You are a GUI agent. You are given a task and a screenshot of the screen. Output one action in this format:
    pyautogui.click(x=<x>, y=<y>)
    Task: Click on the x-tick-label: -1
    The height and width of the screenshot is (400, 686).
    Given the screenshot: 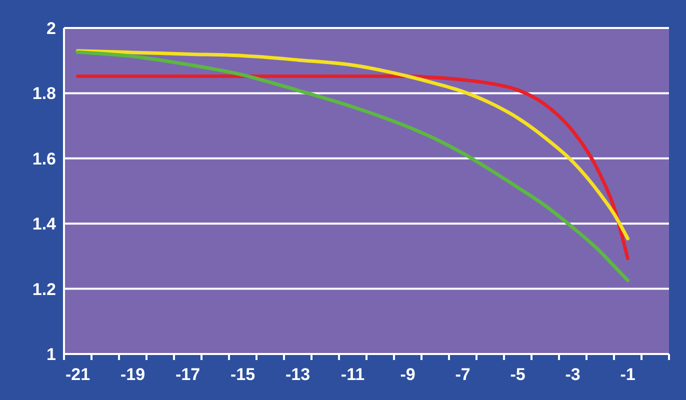 What is the action you would take?
    pyautogui.click(x=628, y=374)
    